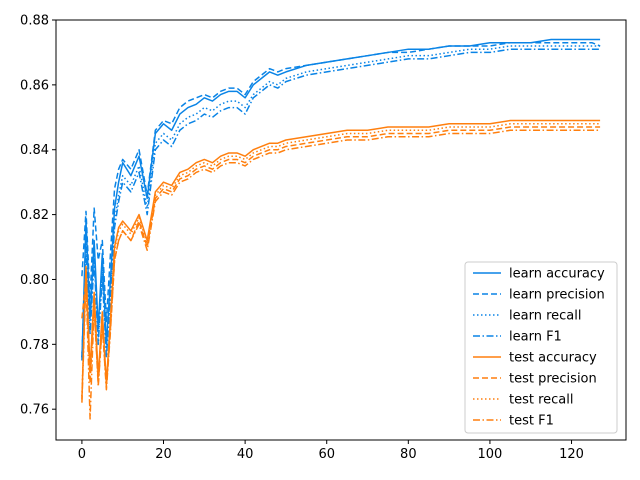 This screenshot has width=640, height=480. I want to click on y-axis: 0.76 0.78 0.80 0.82 0.84 0.86 0.88, so click(38, 216).